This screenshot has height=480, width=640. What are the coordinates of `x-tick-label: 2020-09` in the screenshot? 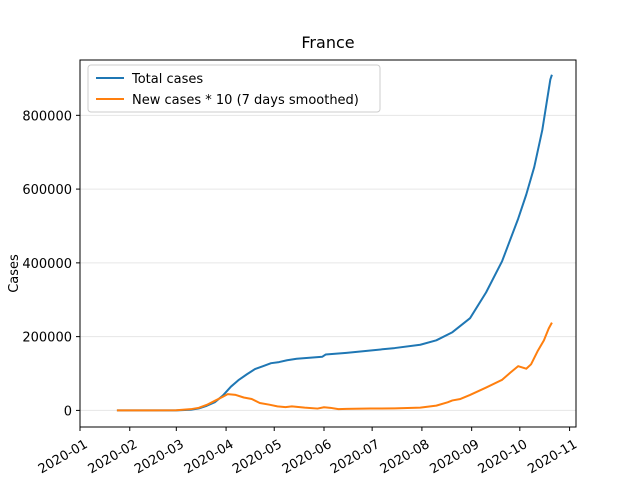 It's located at (455, 457).